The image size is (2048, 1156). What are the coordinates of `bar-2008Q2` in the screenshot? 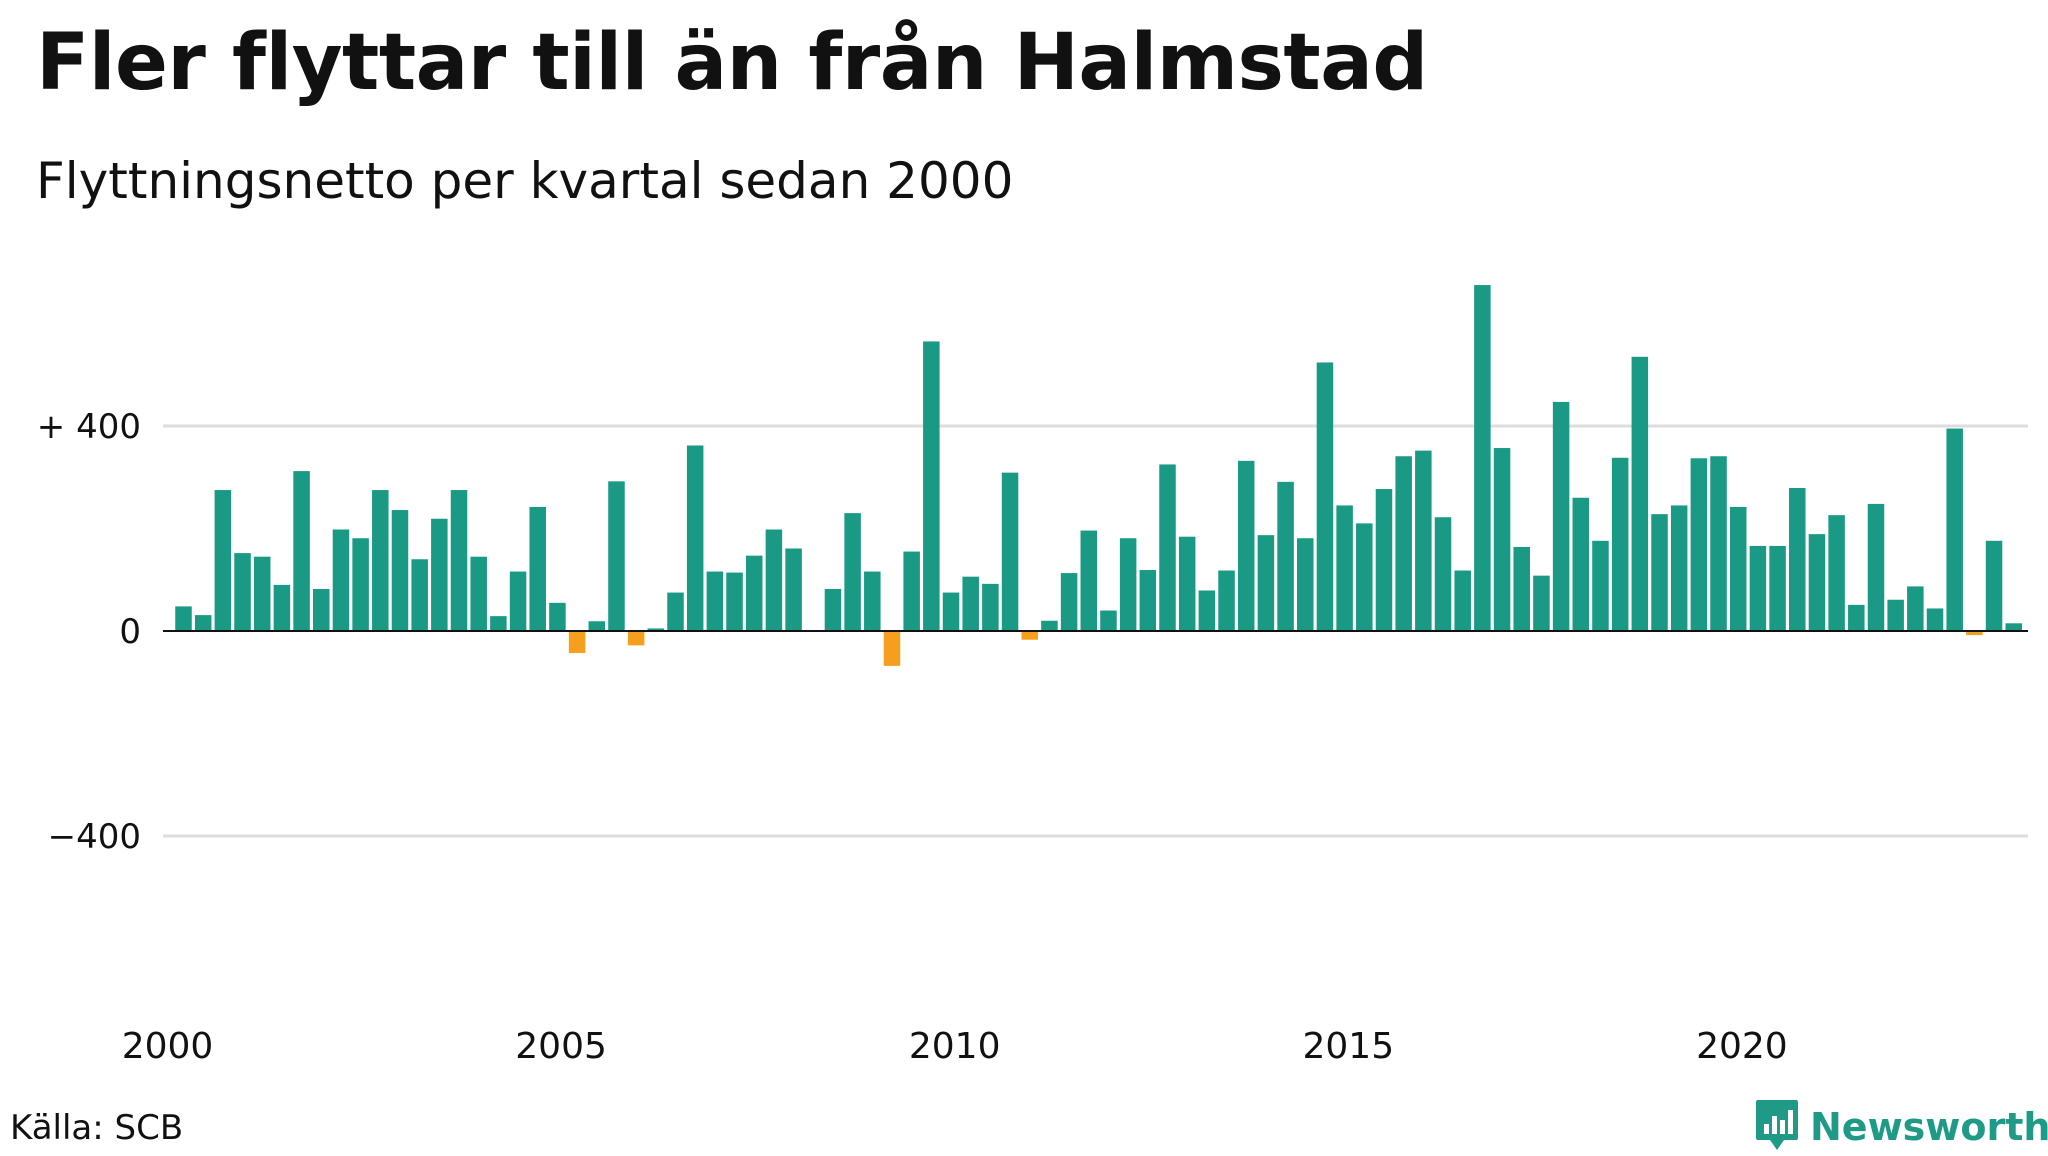 It's located at (833, 609).